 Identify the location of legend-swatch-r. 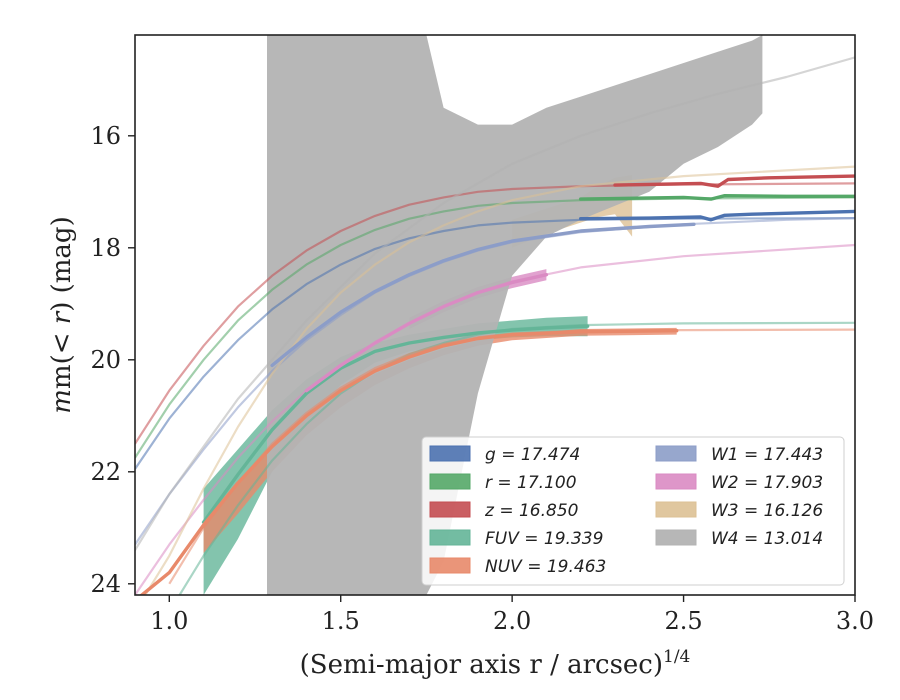
(450, 481).